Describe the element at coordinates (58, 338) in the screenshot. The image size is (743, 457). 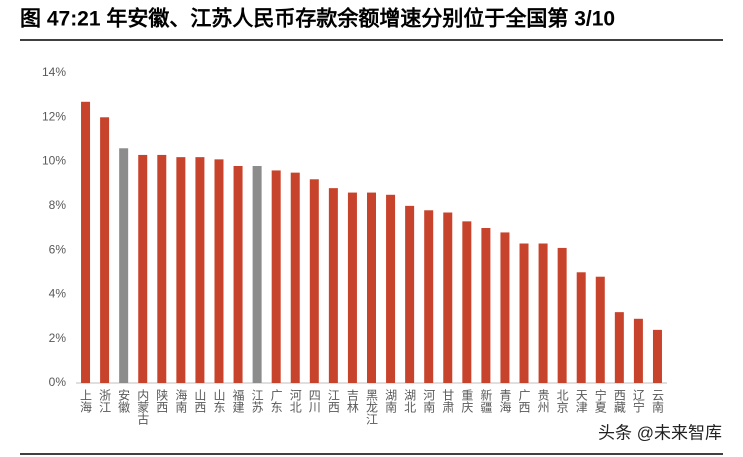
I see `y-tick-label: 2%` at that location.